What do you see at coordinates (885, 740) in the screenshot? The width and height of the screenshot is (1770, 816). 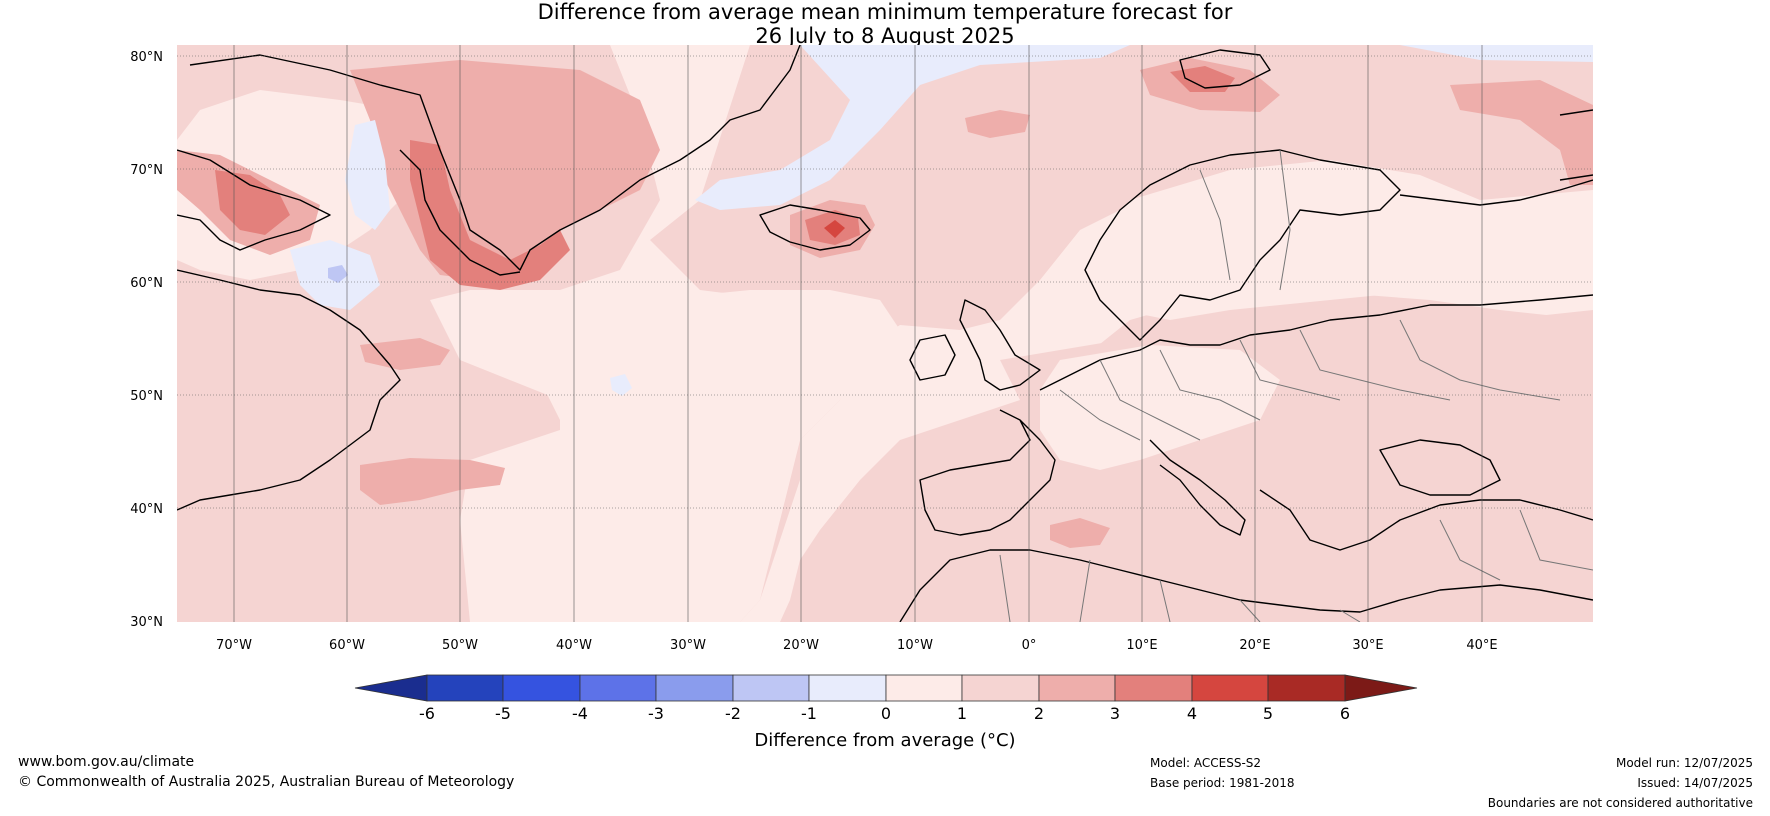 I see `colorbar-title: Difference from average (°C)` at bounding box center [885, 740].